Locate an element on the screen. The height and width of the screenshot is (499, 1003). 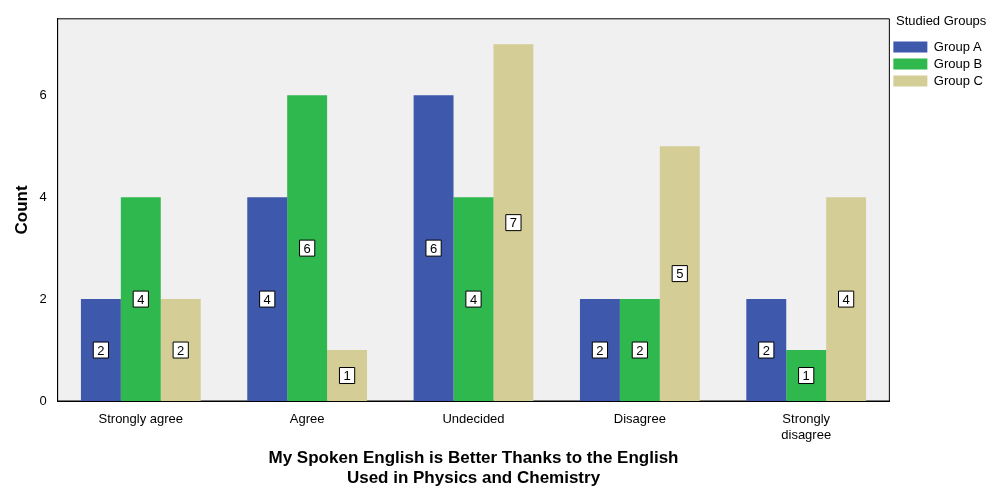
y-tick-label: 0 is located at coordinates (43, 400).